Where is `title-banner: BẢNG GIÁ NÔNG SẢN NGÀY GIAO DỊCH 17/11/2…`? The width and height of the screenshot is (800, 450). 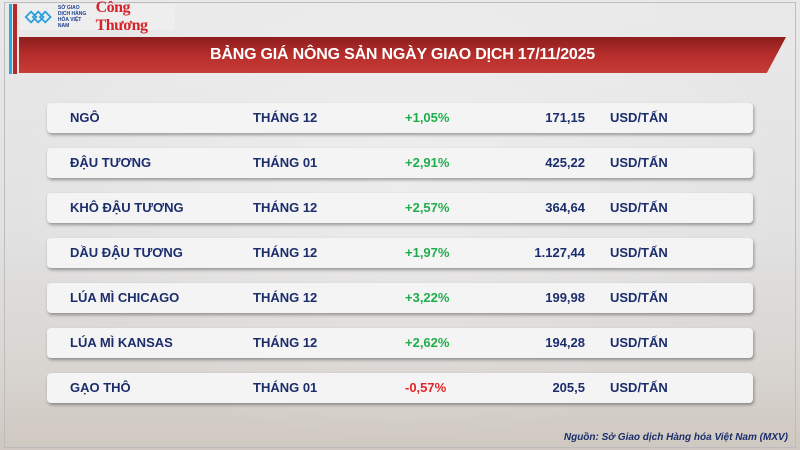
title-banner: BẢNG GIÁ NÔNG SẢN NGÀY GIAO DỊCH 17/11/2… is located at coordinates (402, 55).